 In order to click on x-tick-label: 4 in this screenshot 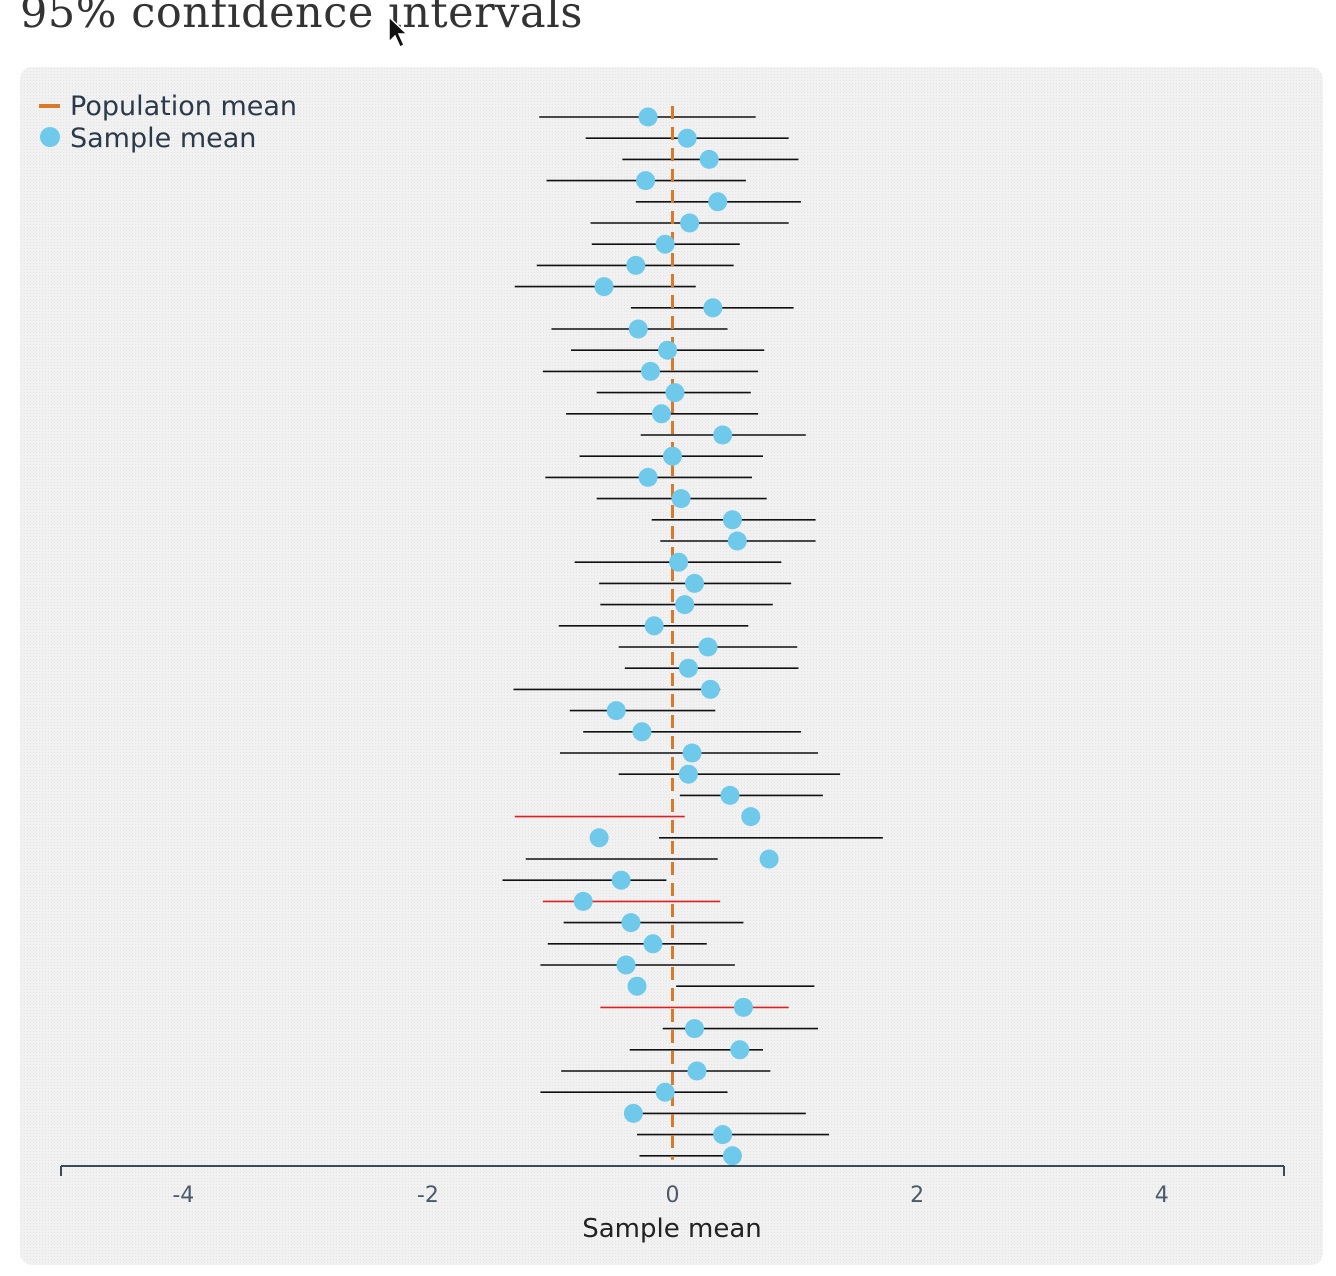, I will do `click(1162, 1195)`.